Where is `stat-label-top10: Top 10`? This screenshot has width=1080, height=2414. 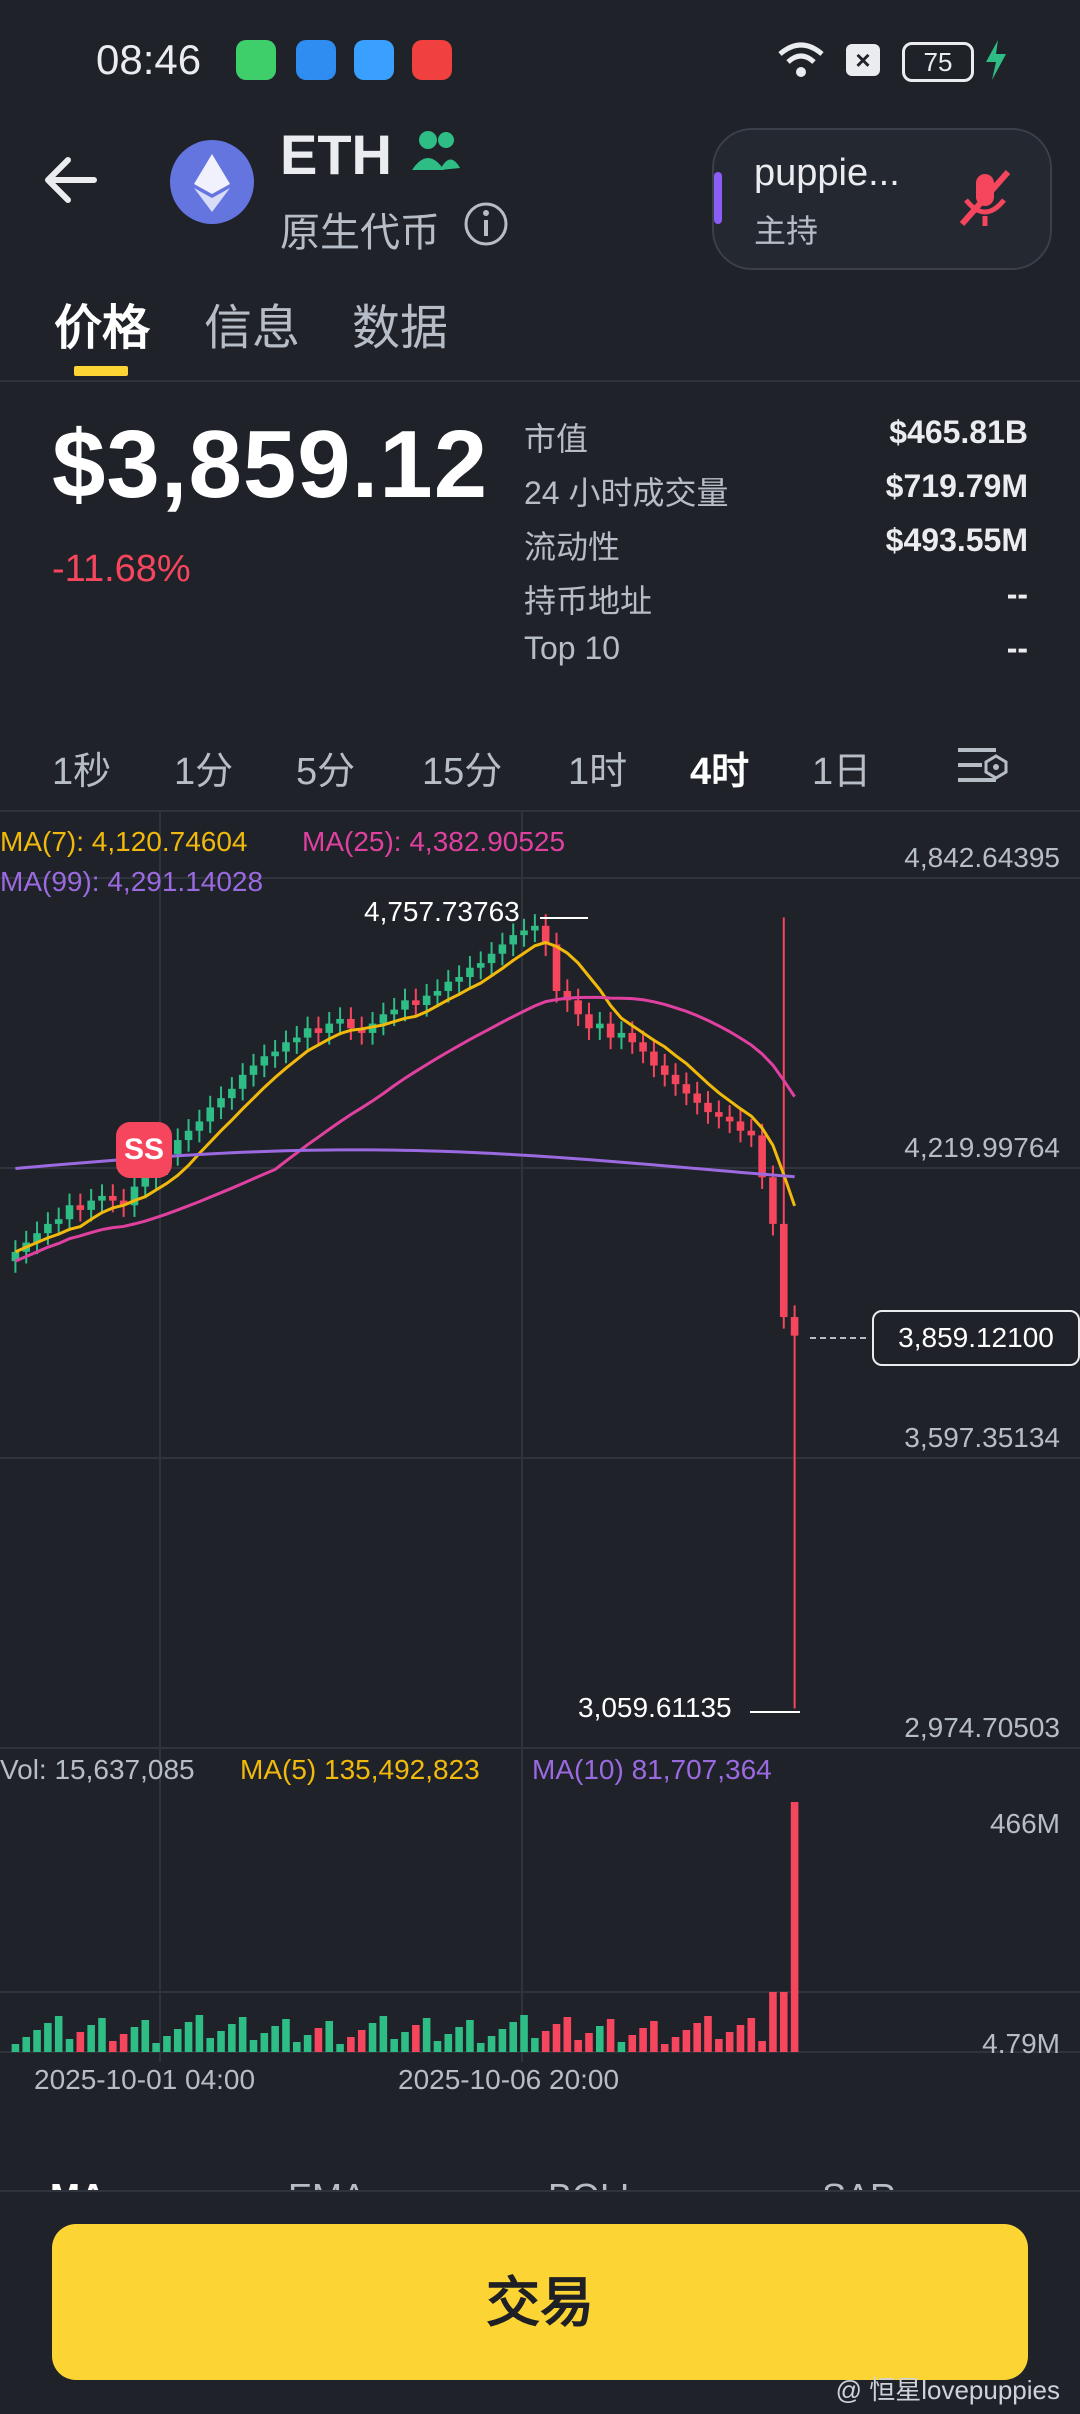 stat-label-top10: Top 10 is located at coordinates (572, 648).